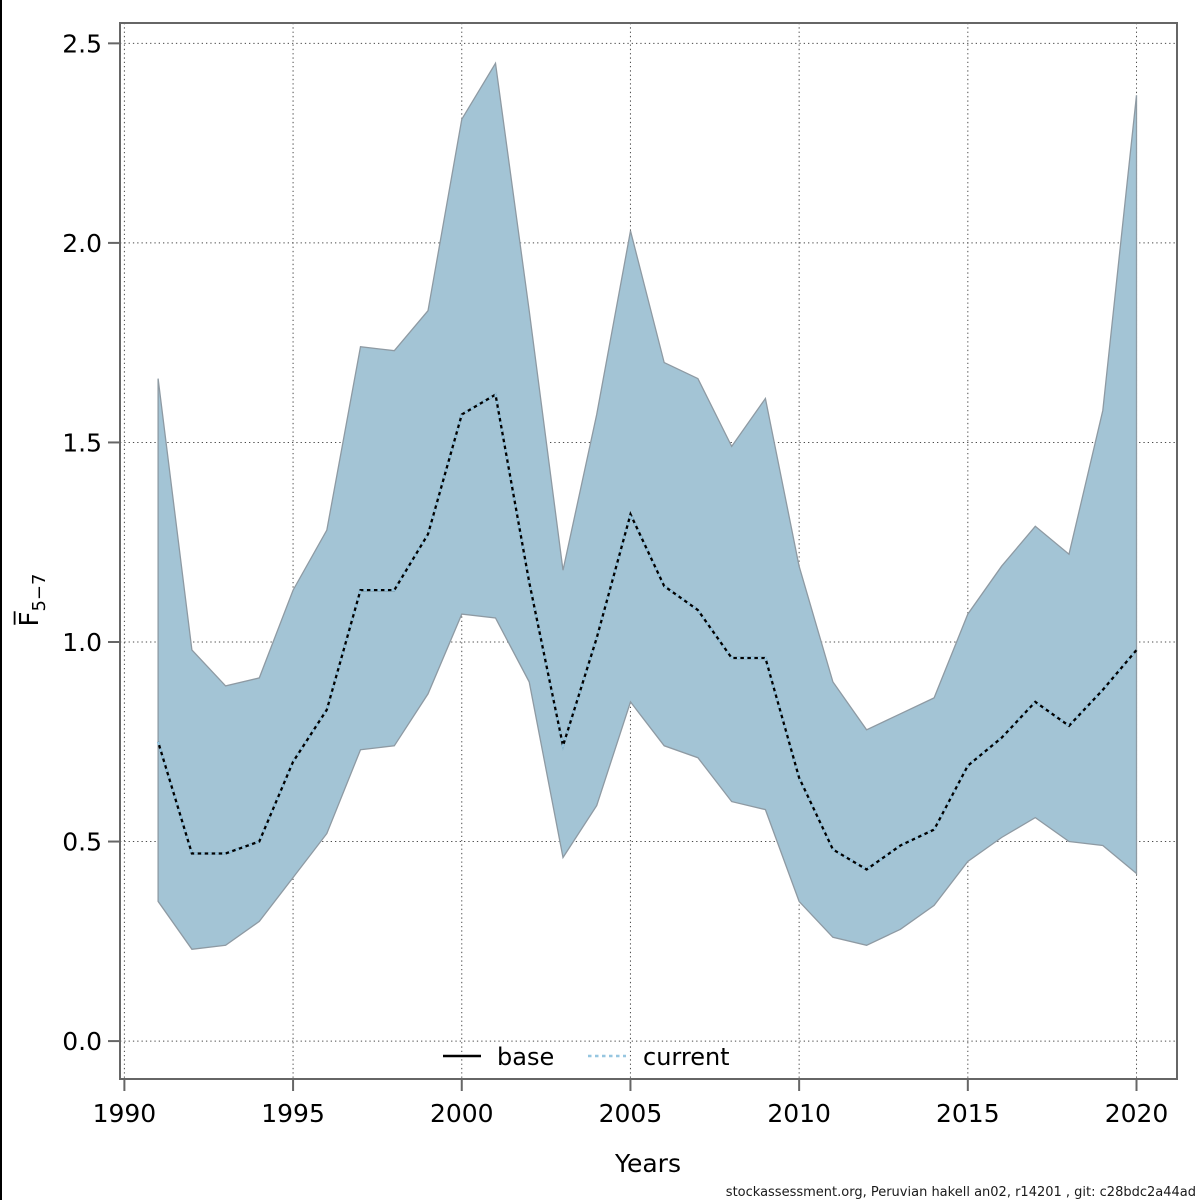 Image resolution: width=1200 pixels, height=1204 pixels. I want to click on legend-current-label: current, so click(686, 1057).